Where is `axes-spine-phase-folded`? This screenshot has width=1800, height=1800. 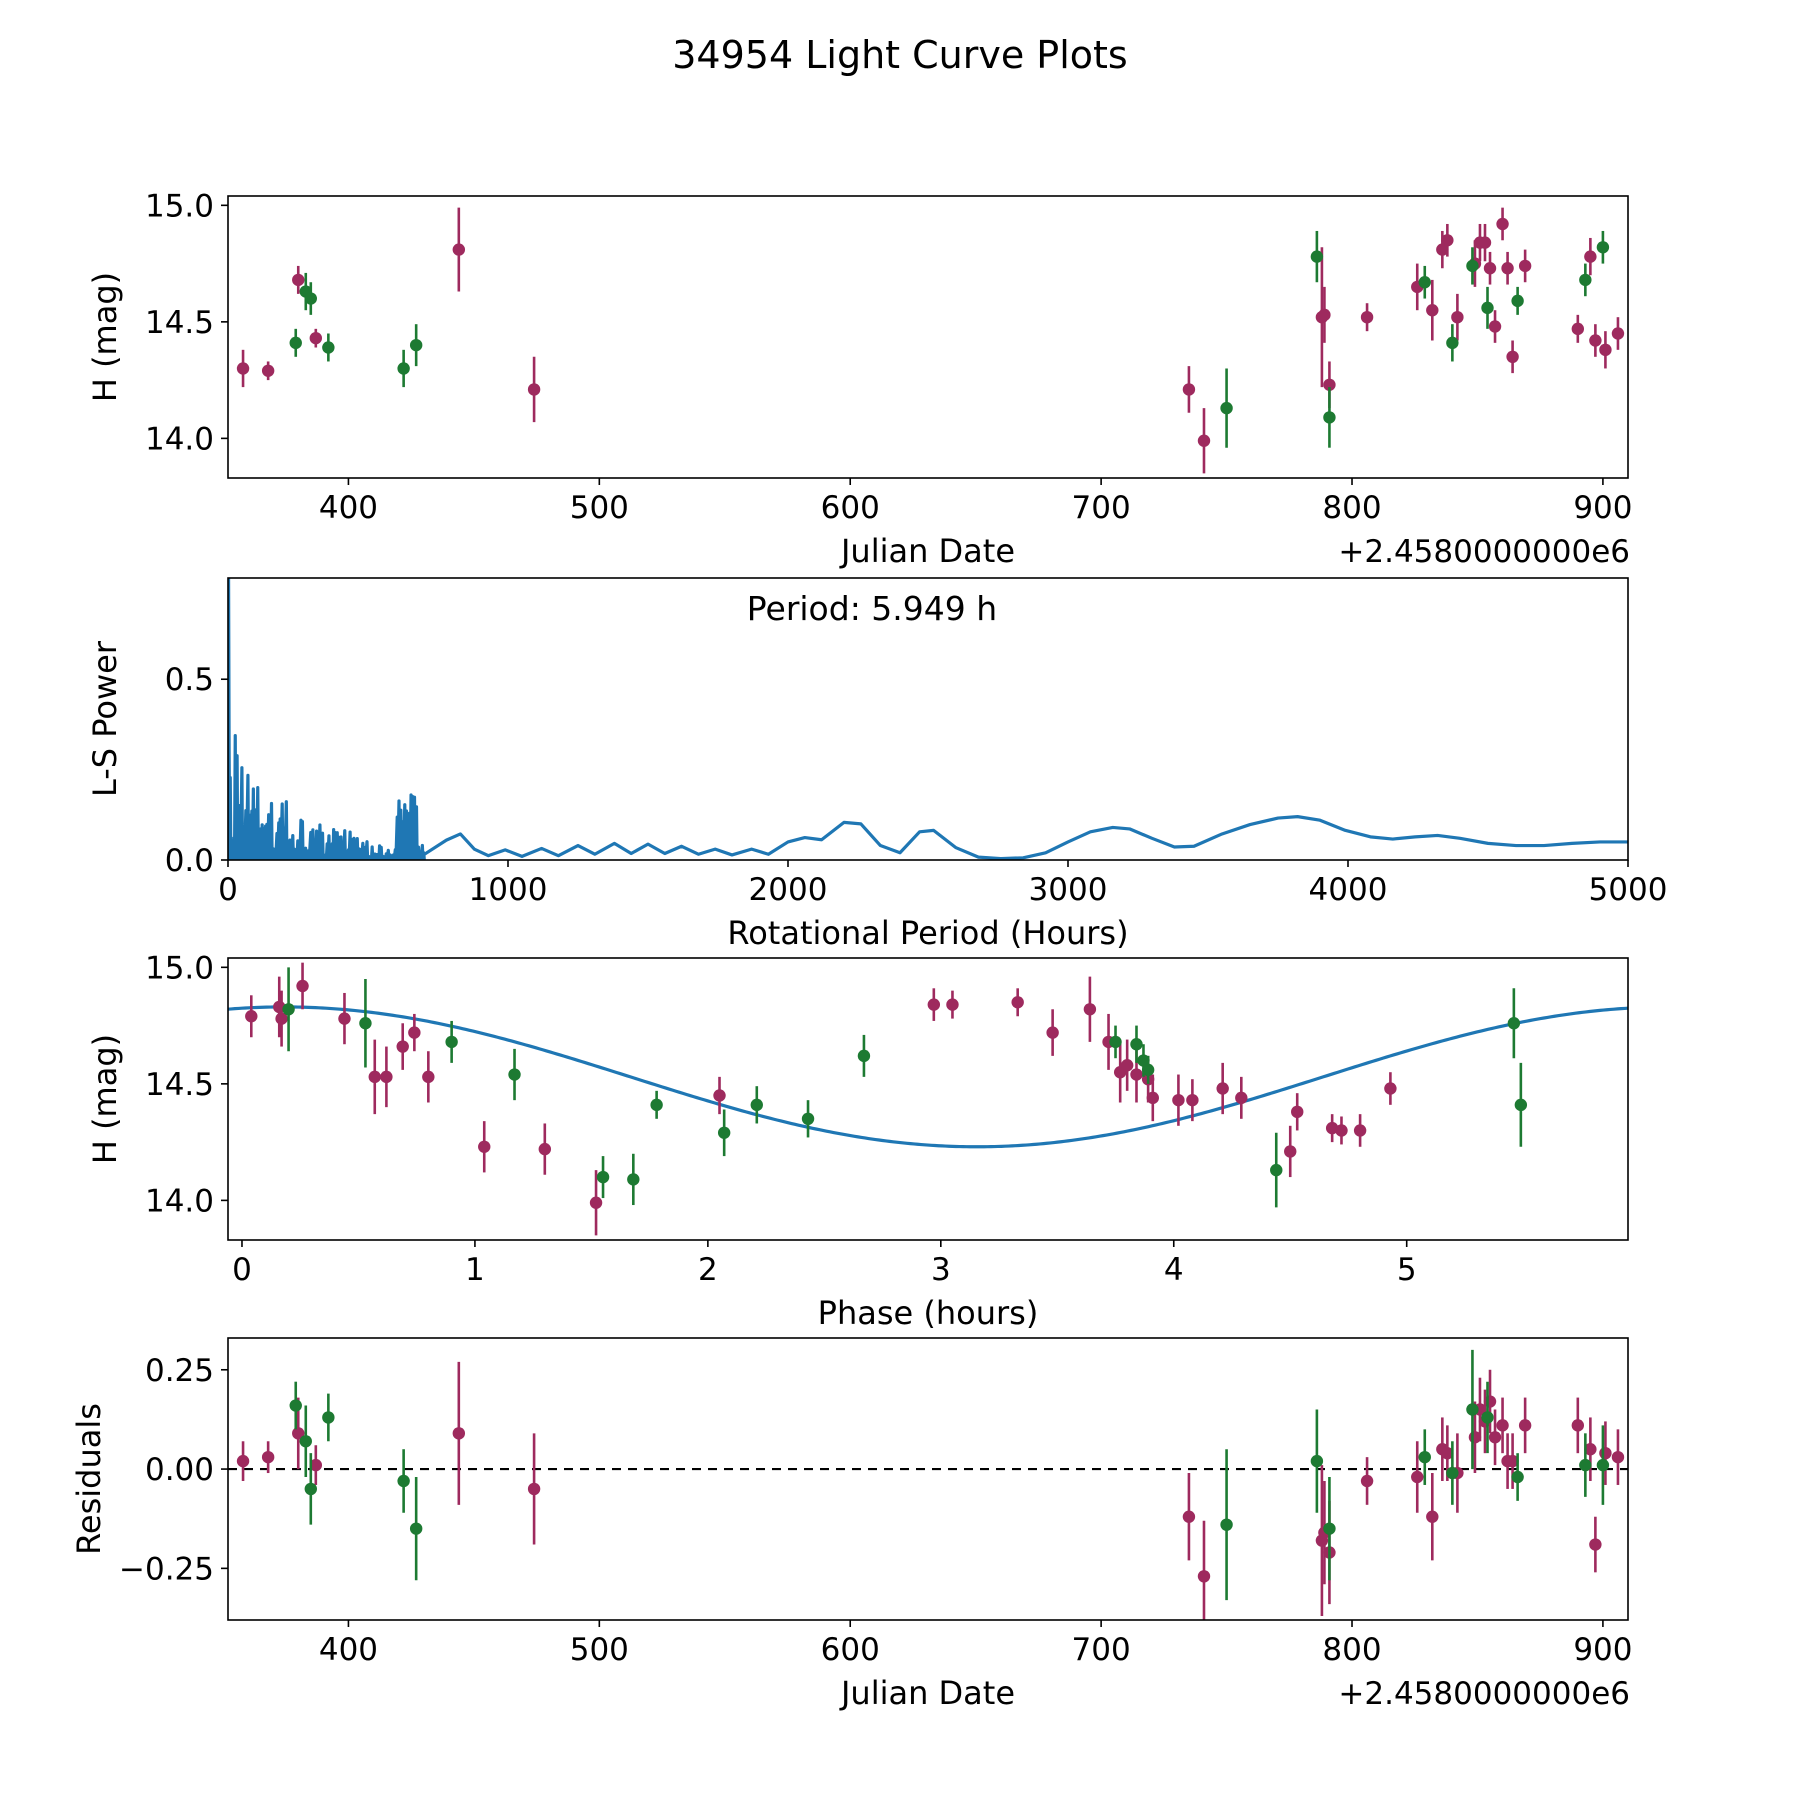 axes-spine-phase-folded is located at coordinates (928, 1099).